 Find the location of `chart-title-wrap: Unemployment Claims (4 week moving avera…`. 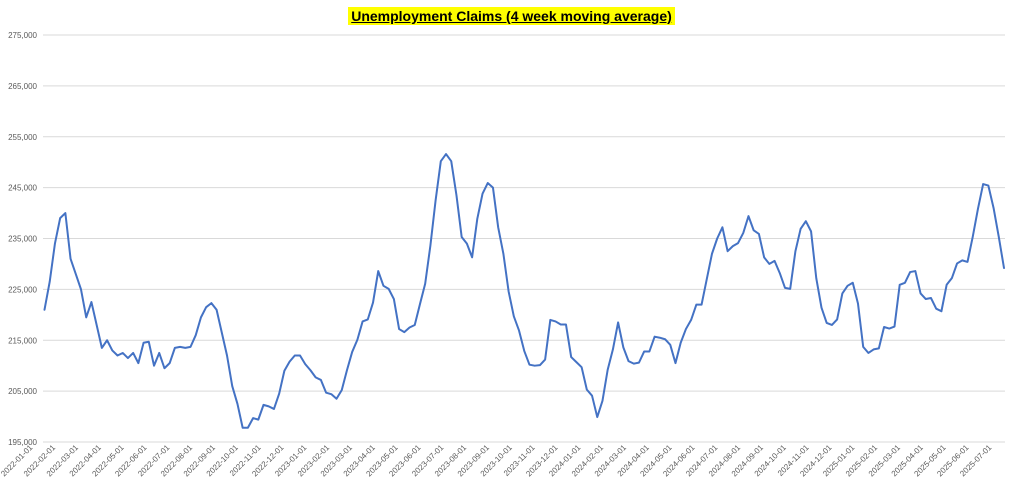

chart-title-wrap: Unemployment Claims (4 week moving avera… is located at coordinates (511, 16).